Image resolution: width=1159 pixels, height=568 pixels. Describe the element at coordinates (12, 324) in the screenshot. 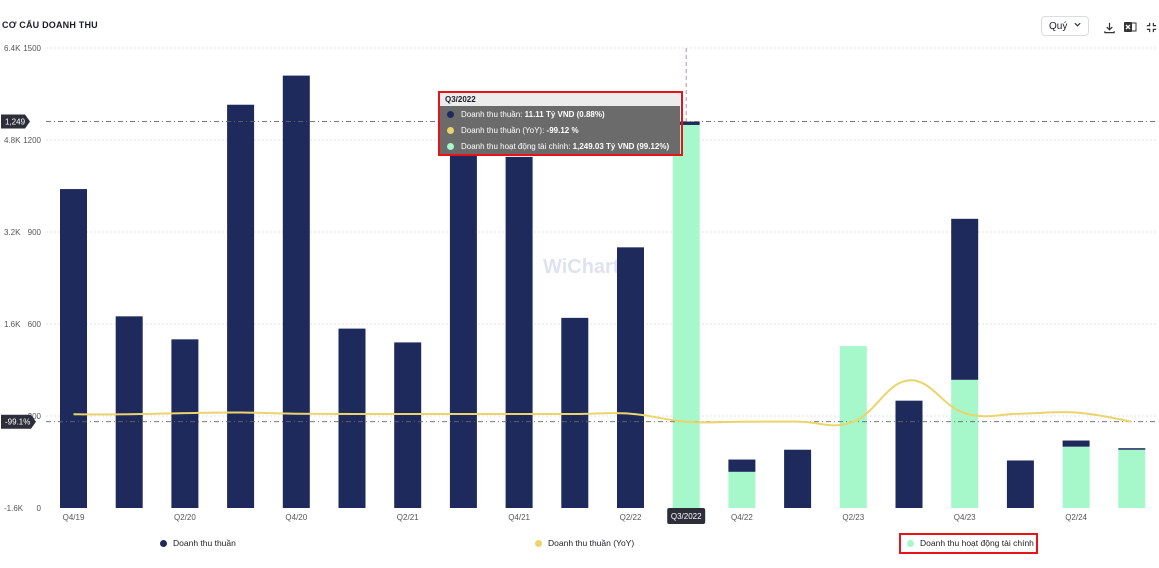

I see `y-left-tick-label: 1.6K` at that location.